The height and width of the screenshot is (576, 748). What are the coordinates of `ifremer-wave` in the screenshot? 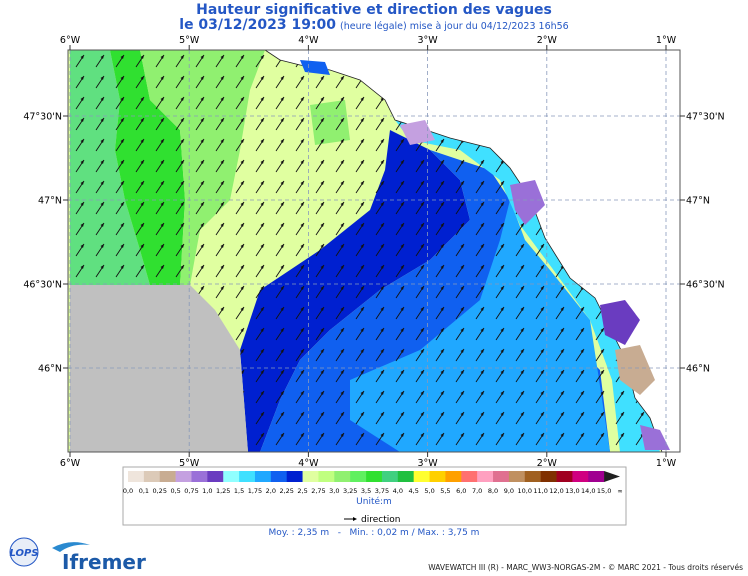 It's located at (71, 547).